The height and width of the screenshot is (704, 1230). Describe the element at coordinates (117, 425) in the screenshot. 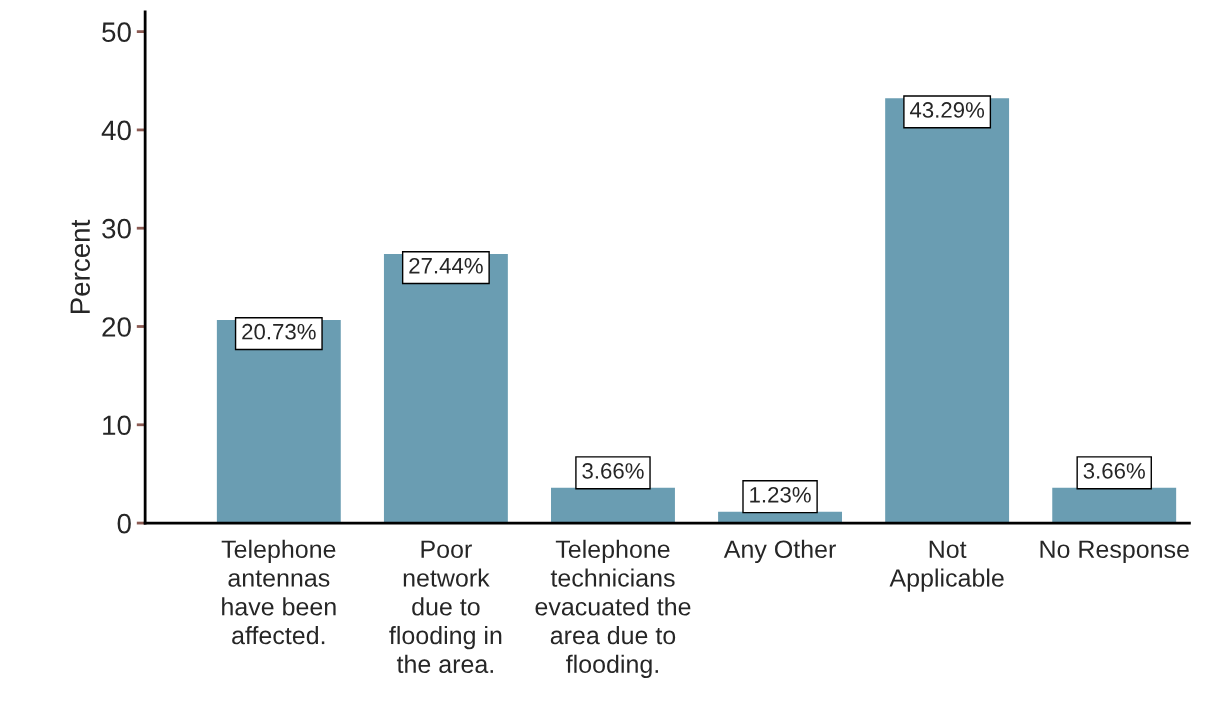

I see `y-tick-label: 10` at that location.